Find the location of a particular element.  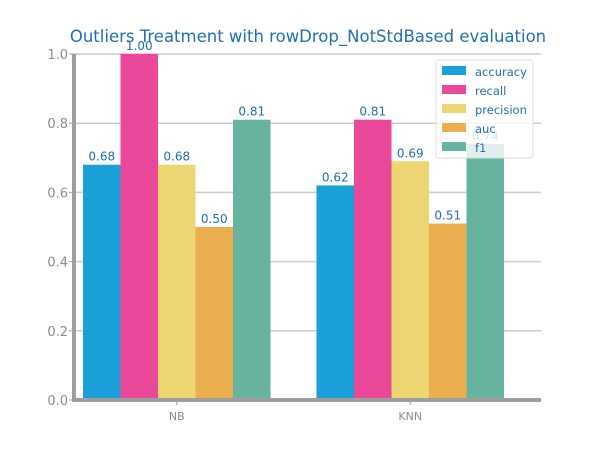

data-label: 0.69 is located at coordinates (410, 153).